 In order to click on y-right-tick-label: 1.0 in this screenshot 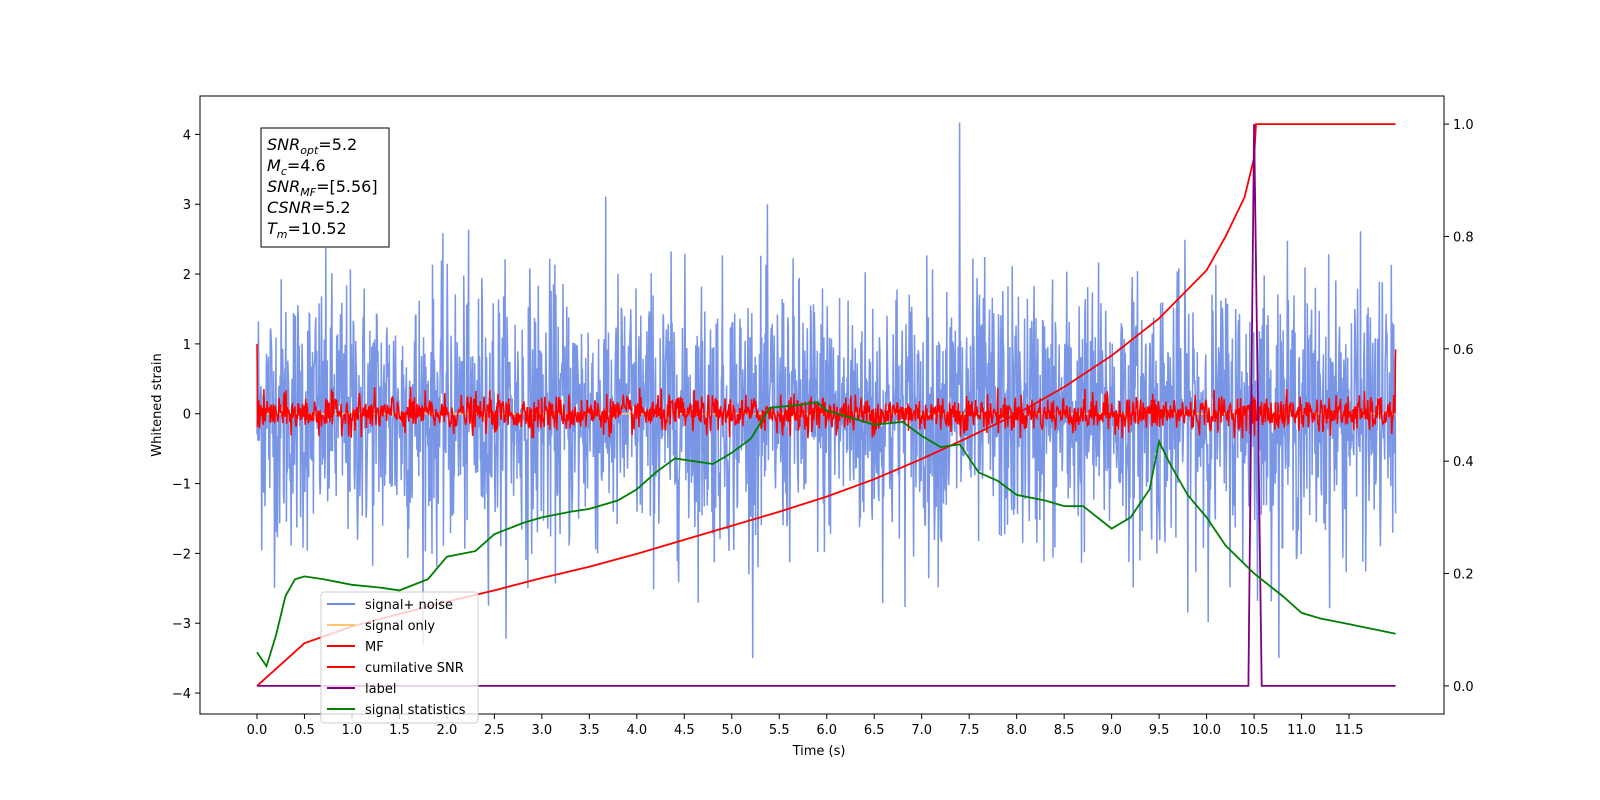, I will do `click(1463, 125)`.